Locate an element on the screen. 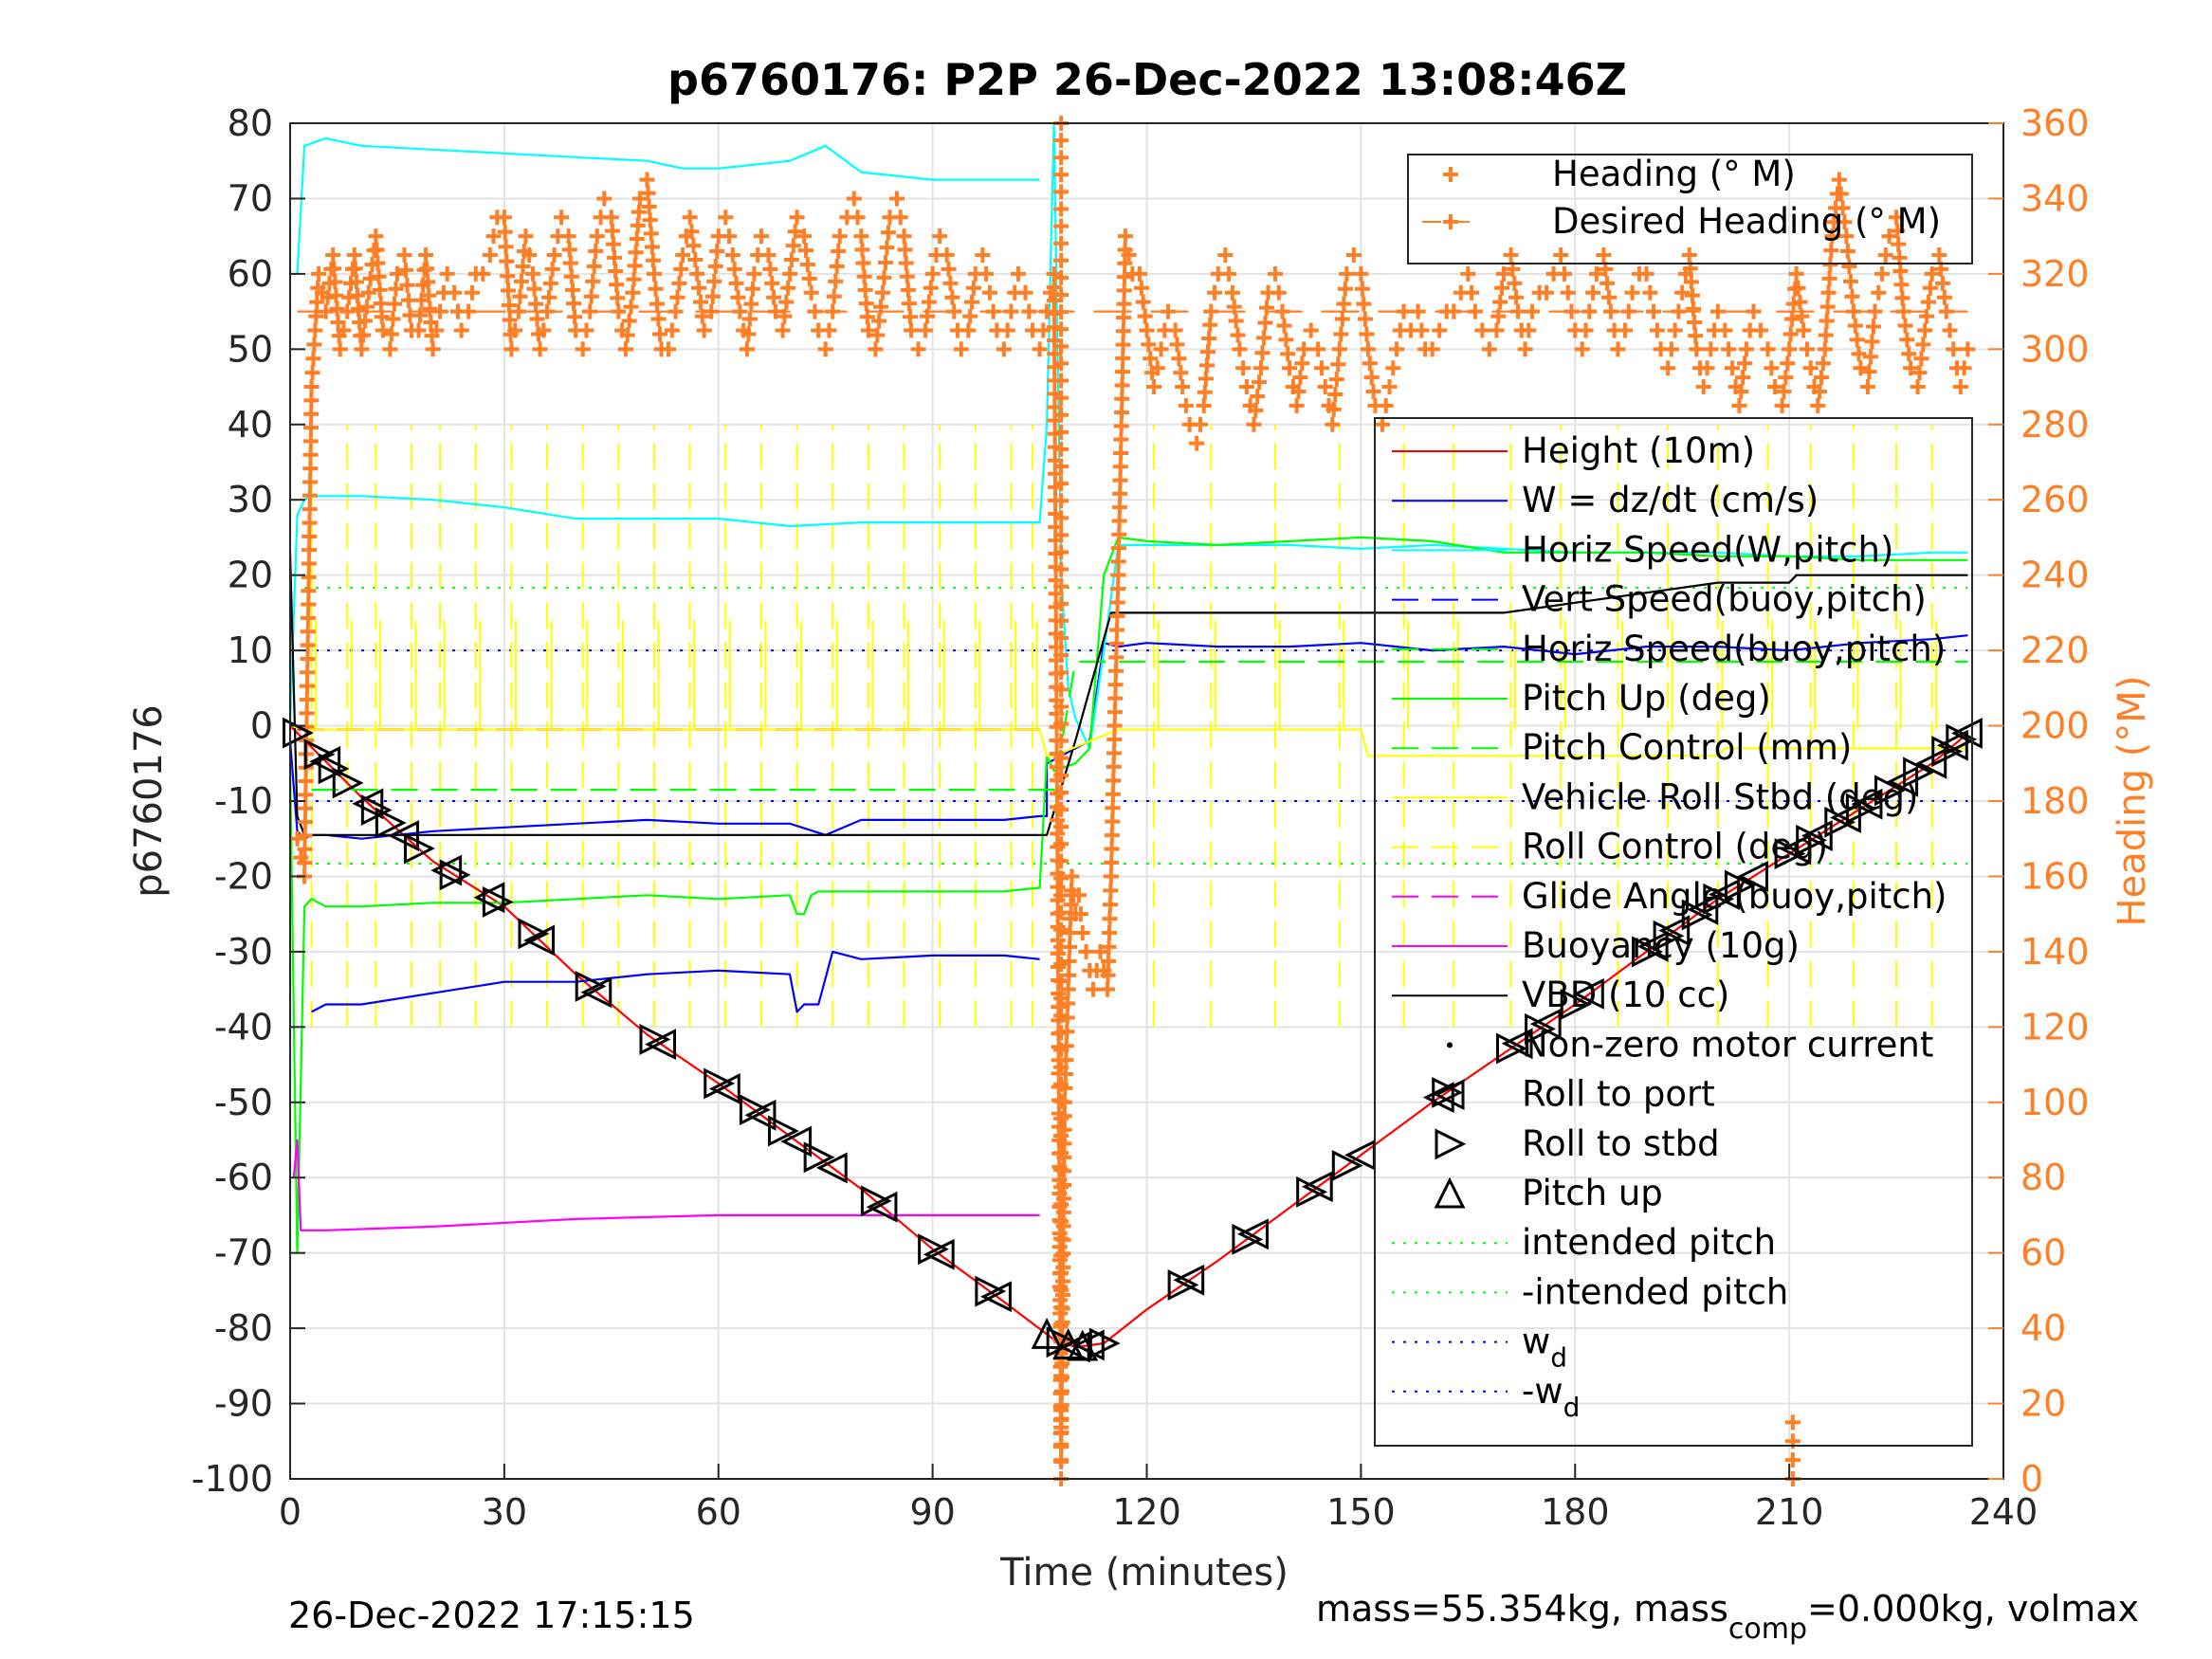 The height and width of the screenshot is (1659, 2212). x-tick-label: 150 is located at coordinates (1361, 1512).